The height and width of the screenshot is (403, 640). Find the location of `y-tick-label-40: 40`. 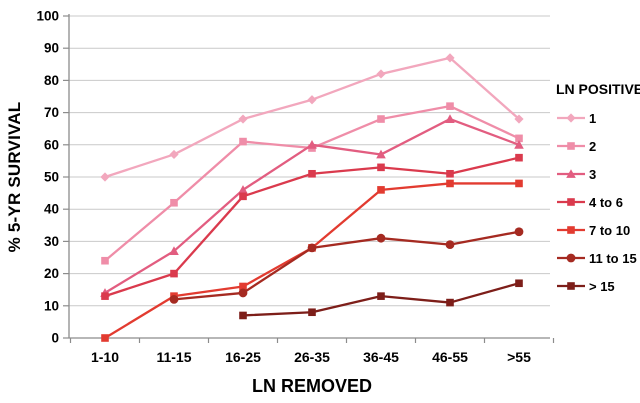

y-tick-label-40: 40 is located at coordinates (51, 209).